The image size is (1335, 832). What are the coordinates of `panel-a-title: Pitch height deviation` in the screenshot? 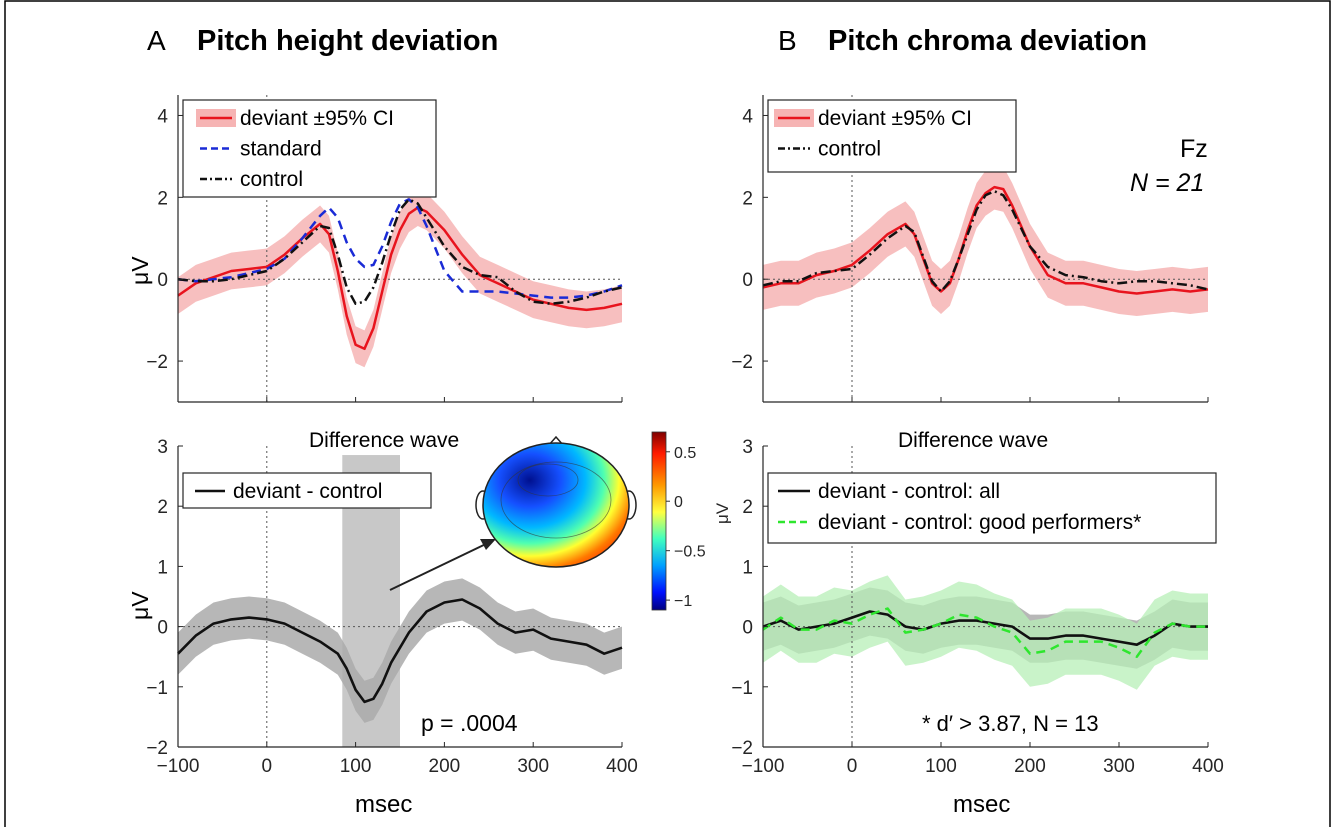 It's located at (347, 41).